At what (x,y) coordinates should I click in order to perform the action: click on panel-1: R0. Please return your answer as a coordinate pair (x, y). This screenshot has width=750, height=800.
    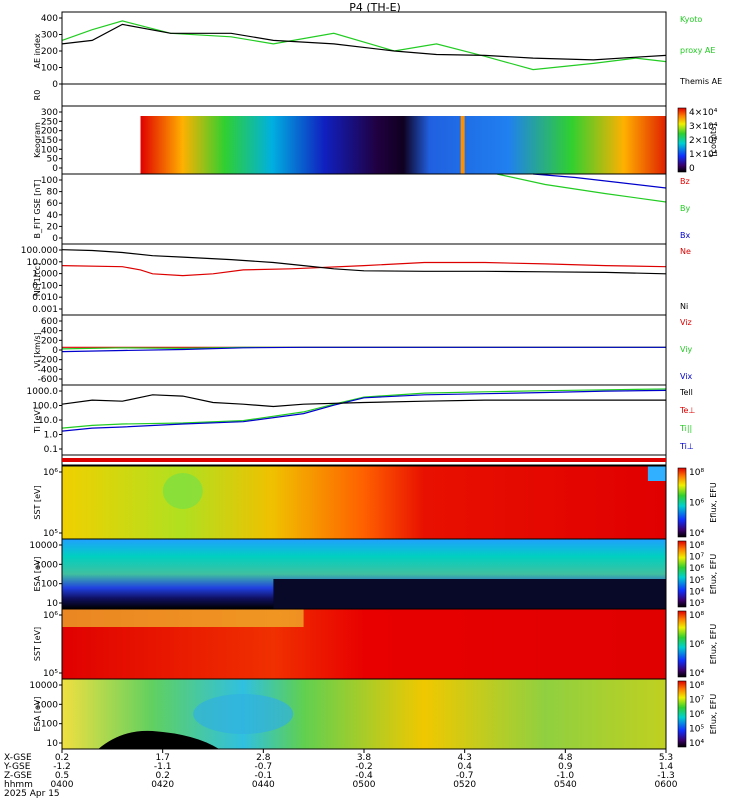
    Looking at the image, I should click on (350, 95).